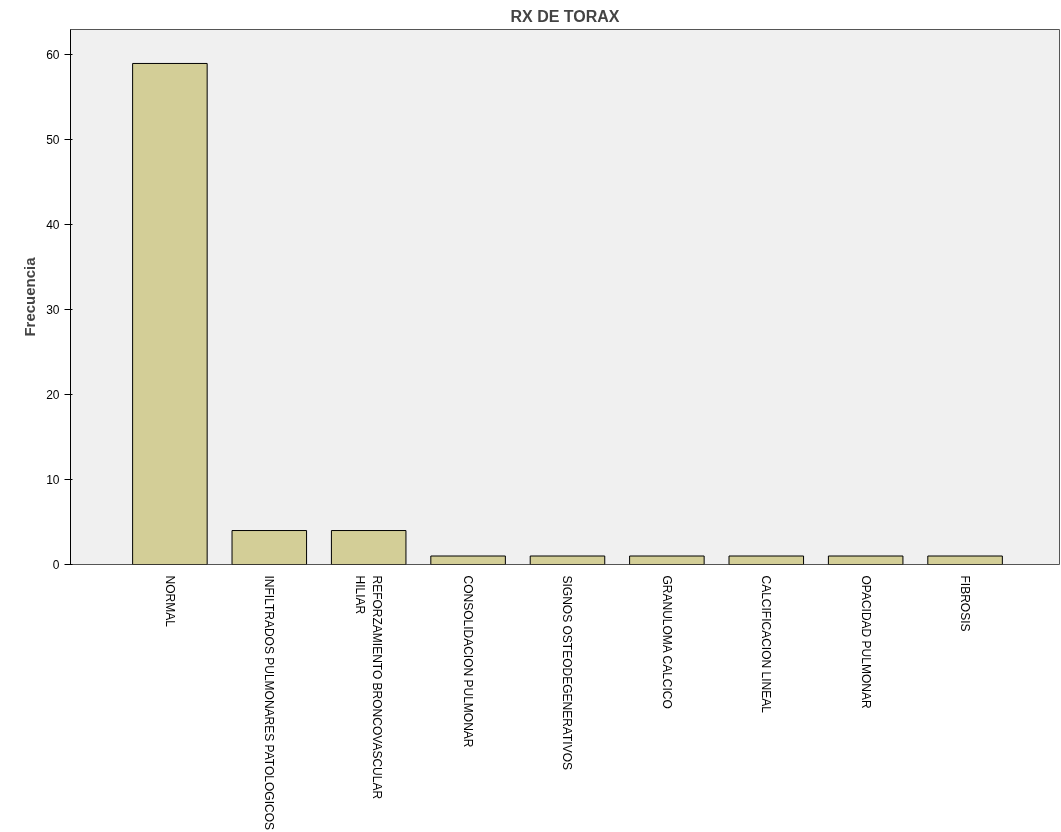 The image size is (1061, 832). What do you see at coordinates (56, 565) in the screenshot?
I see `y-tick-label: 0` at bounding box center [56, 565].